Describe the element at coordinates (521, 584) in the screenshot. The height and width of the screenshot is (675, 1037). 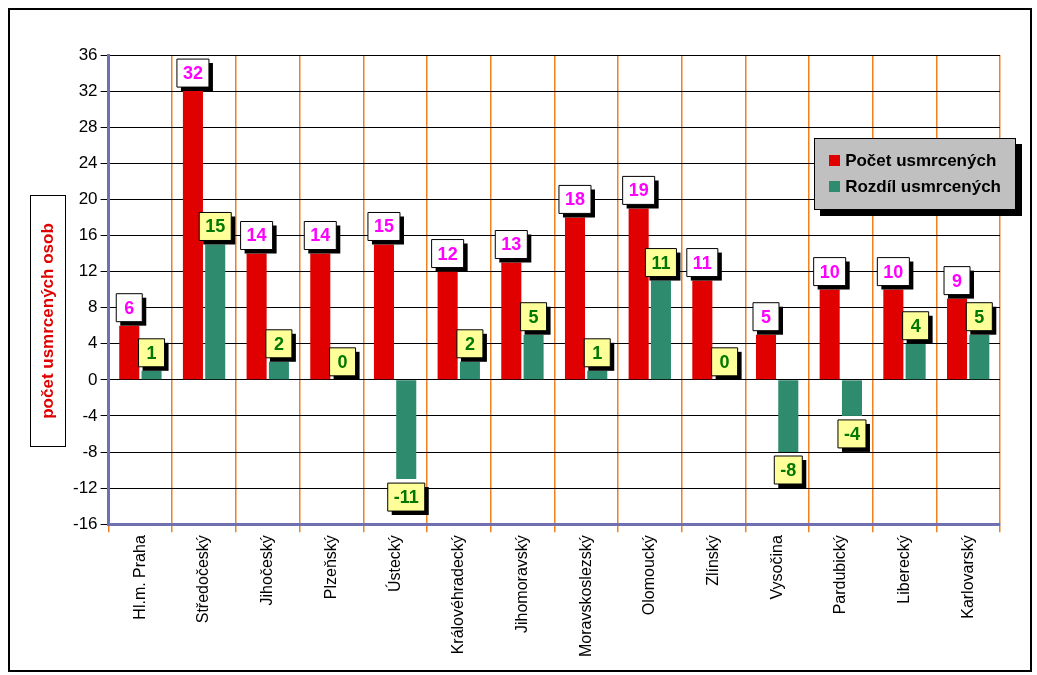
I see `x-tick-label: Jihomoravský` at that location.